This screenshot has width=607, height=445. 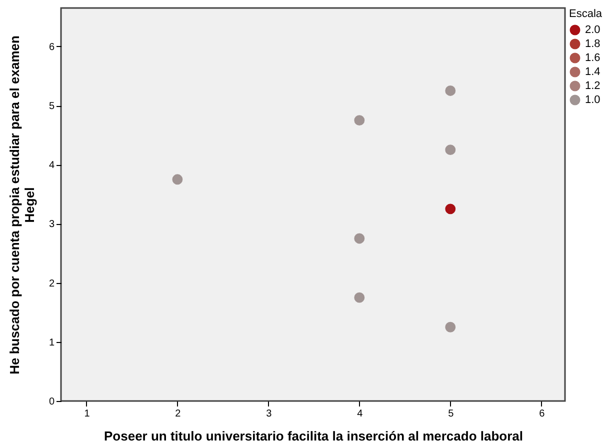 I want to click on x-tick-label: 6, so click(x=542, y=414).